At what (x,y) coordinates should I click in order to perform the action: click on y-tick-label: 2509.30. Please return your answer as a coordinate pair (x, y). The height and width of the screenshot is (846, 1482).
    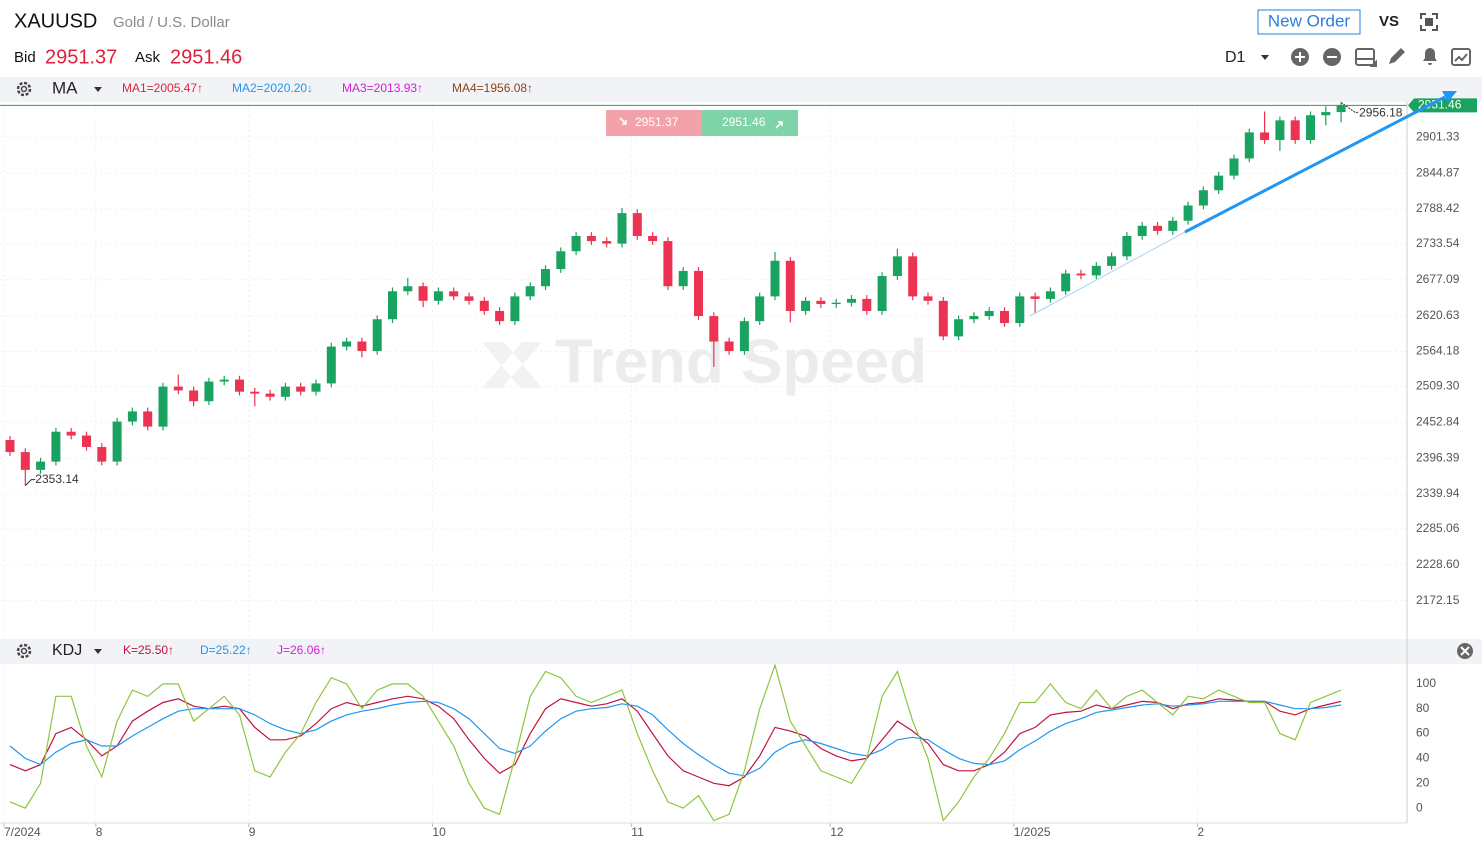
    Looking at the image, I should click on (1438, 386).